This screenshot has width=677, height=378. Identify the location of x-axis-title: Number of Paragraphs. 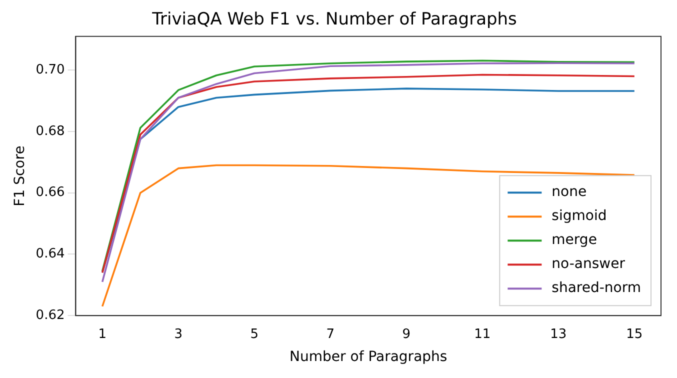
(369, 357).